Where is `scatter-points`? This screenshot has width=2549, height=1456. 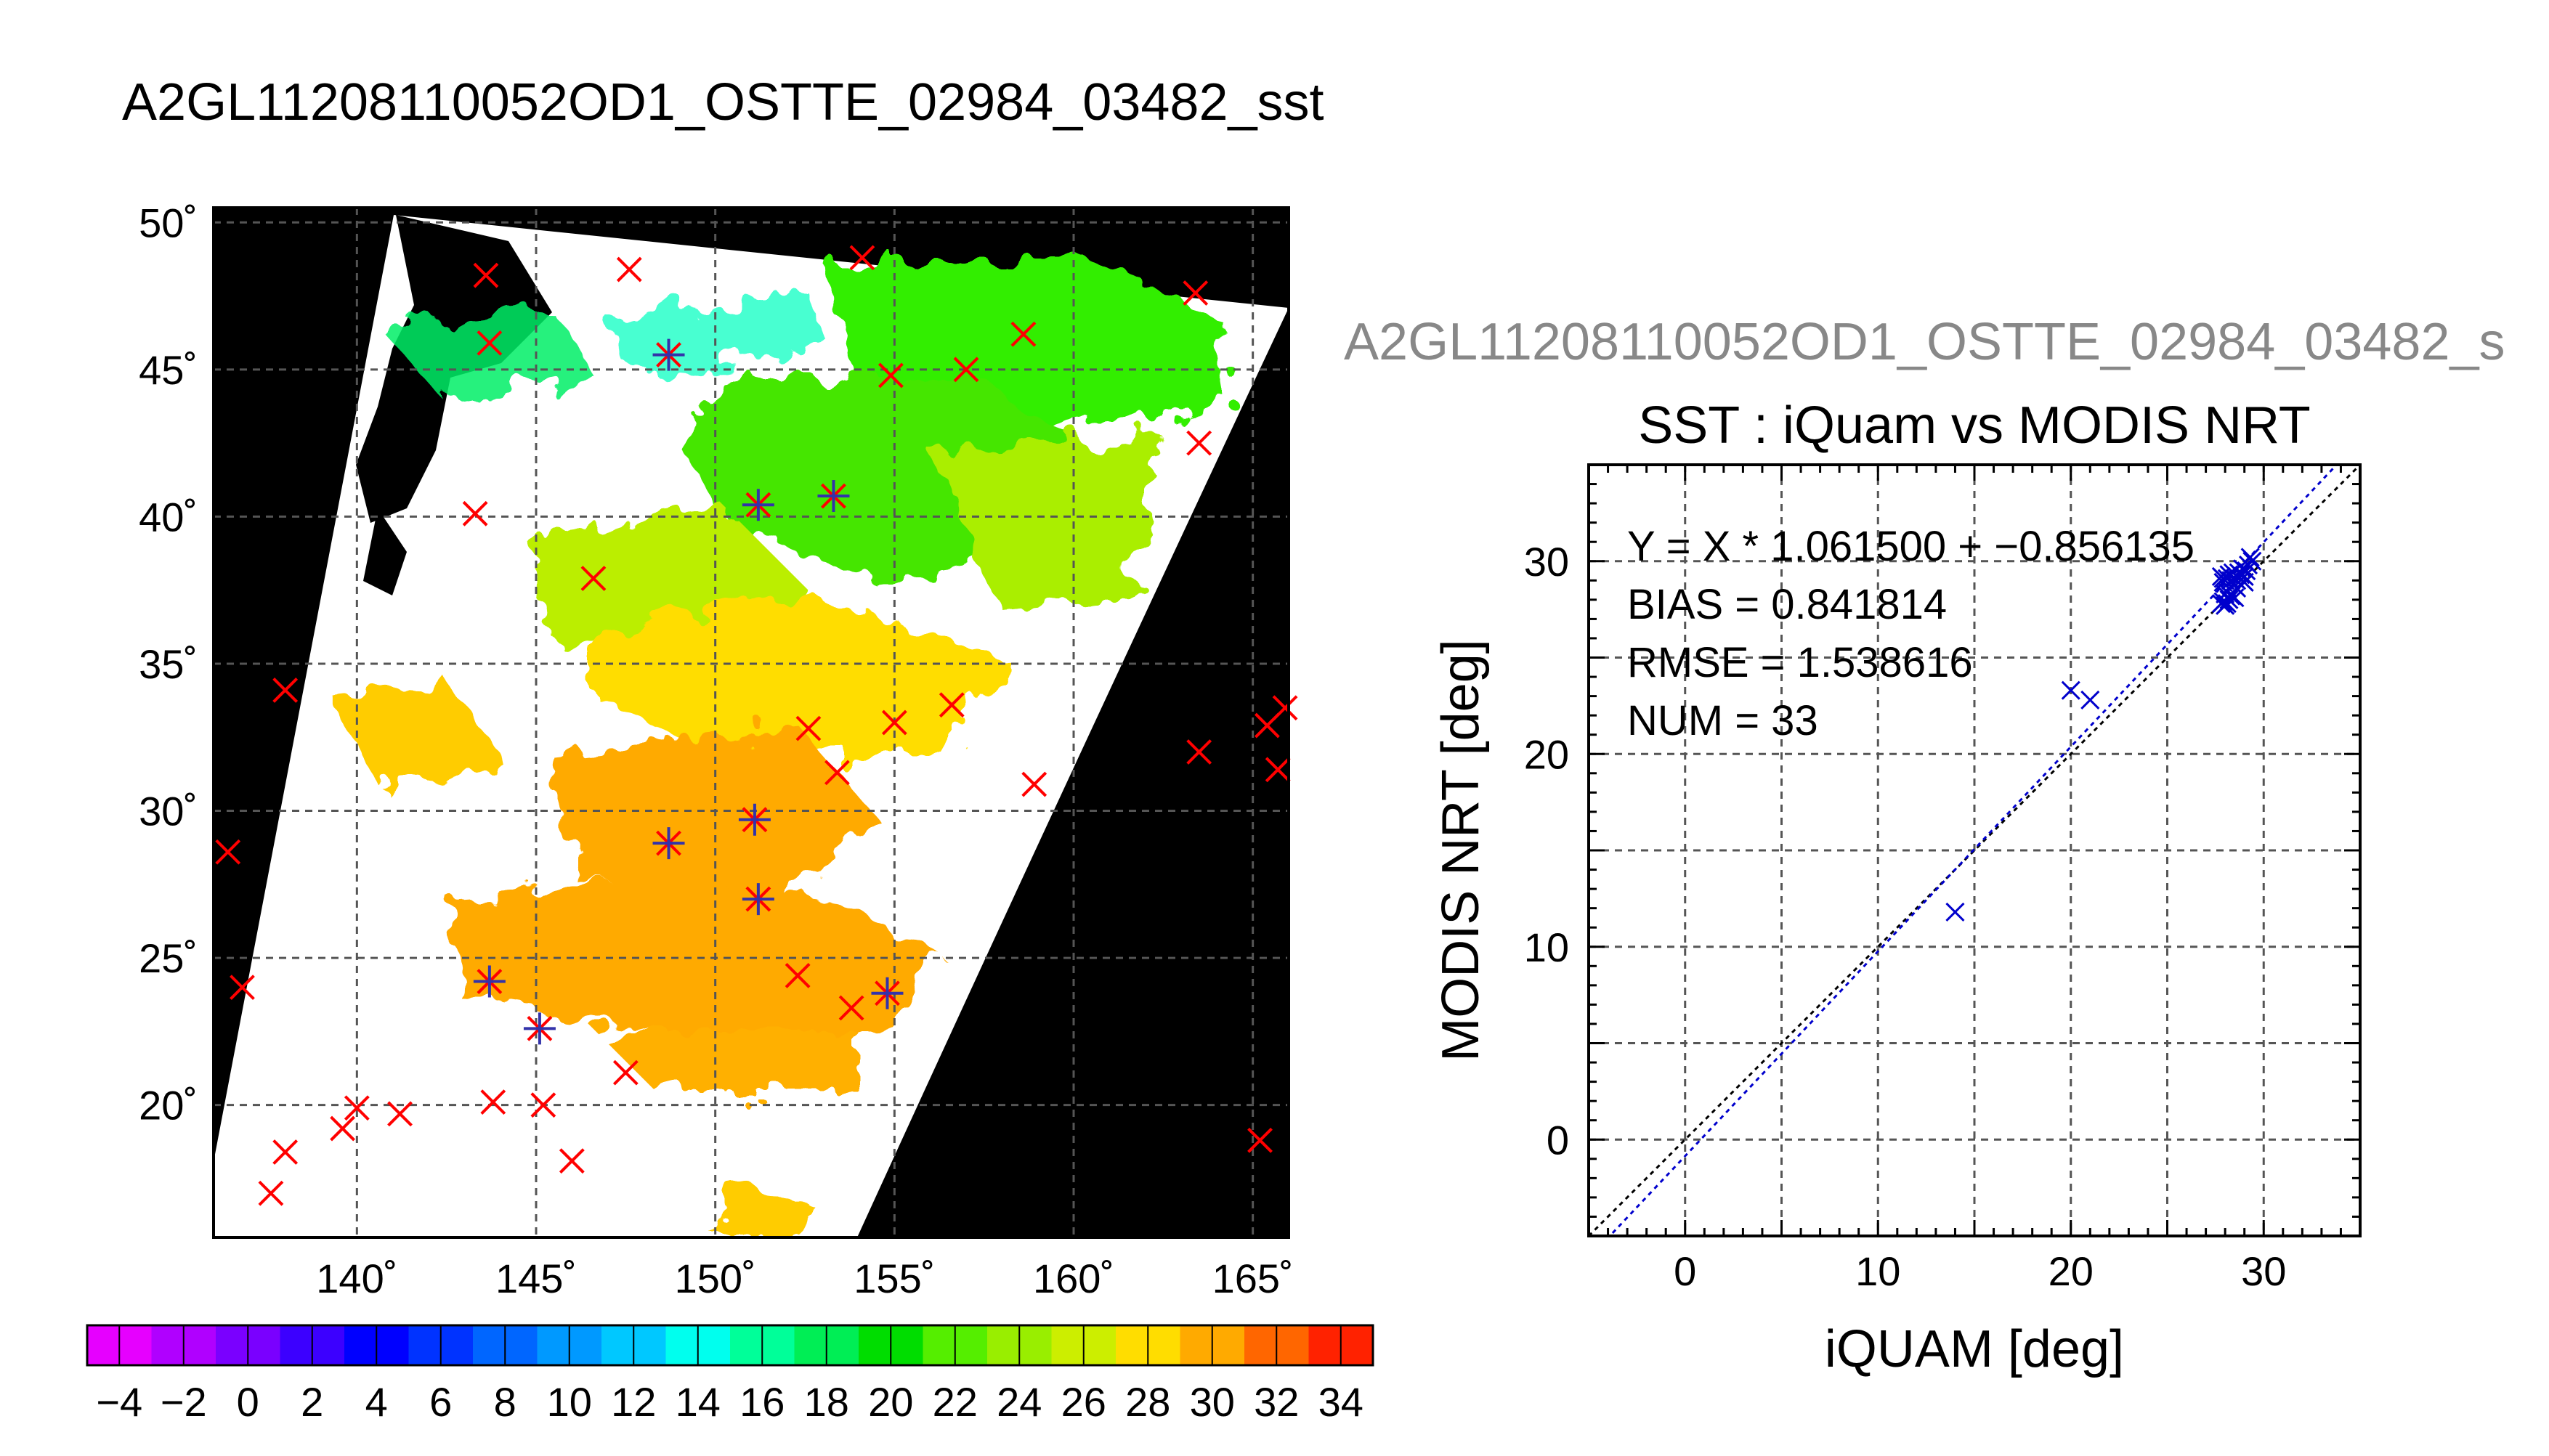
scatter-points is located at coordinates (2104, 735).